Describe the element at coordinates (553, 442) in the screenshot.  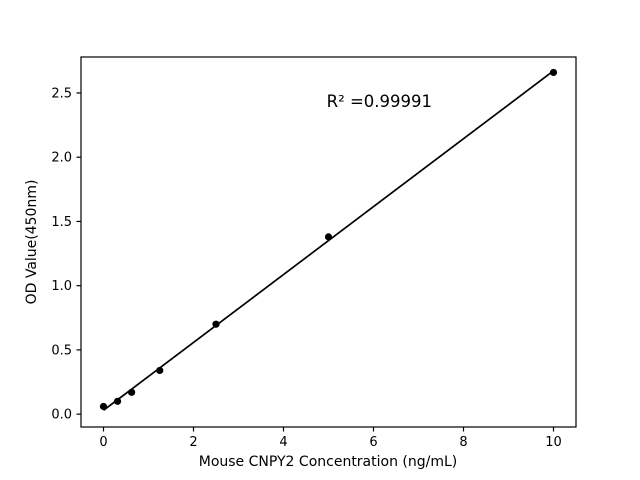
I see `x-tick-label: 10` at that location.